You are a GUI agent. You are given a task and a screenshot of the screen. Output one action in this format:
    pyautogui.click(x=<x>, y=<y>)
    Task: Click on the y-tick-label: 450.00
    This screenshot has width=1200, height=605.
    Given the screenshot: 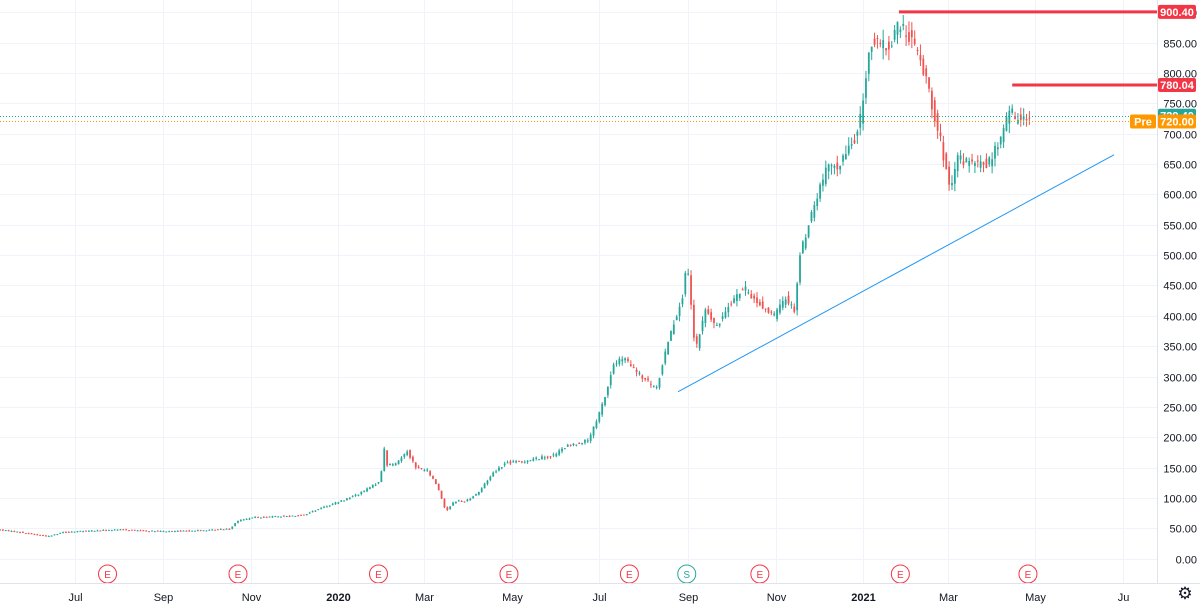 What is the action you would take?
    pyautogui.click(x=1180, y=287)
    